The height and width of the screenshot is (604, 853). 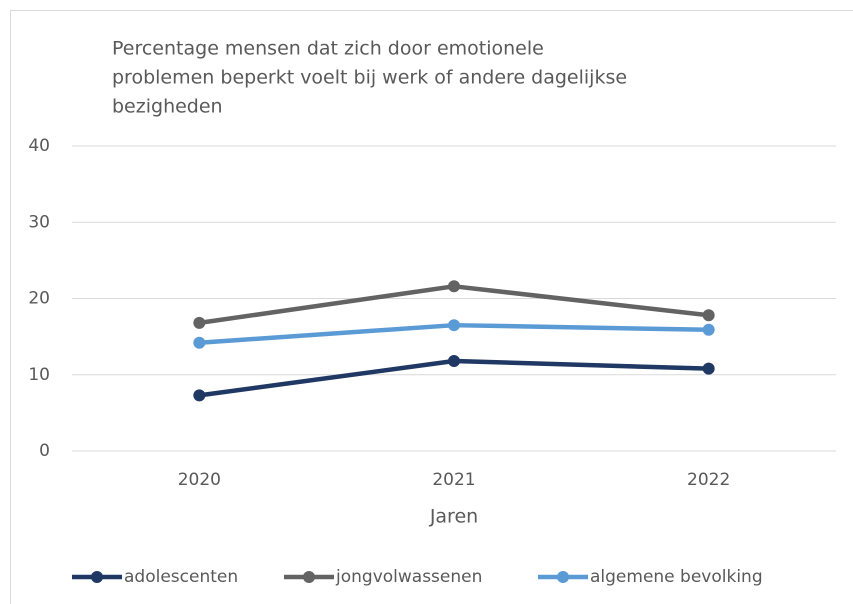 What do you see at coordinates (39, 146) in the screenshot?
I see `y-tick-label: 40` at bounding box center [39, 146].